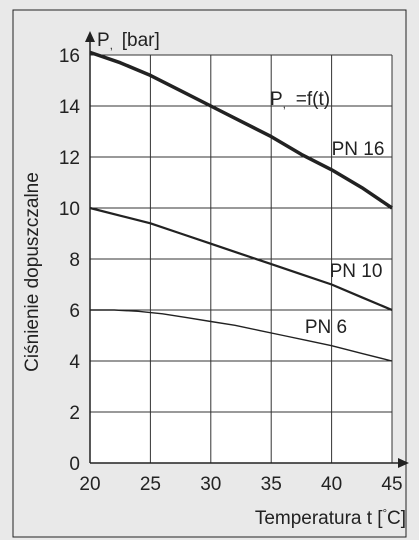  What do you see at coordinates (271, 484) in the screenshot?
I see `x-tick-label-35: 35` at bounding box center [271, 484].